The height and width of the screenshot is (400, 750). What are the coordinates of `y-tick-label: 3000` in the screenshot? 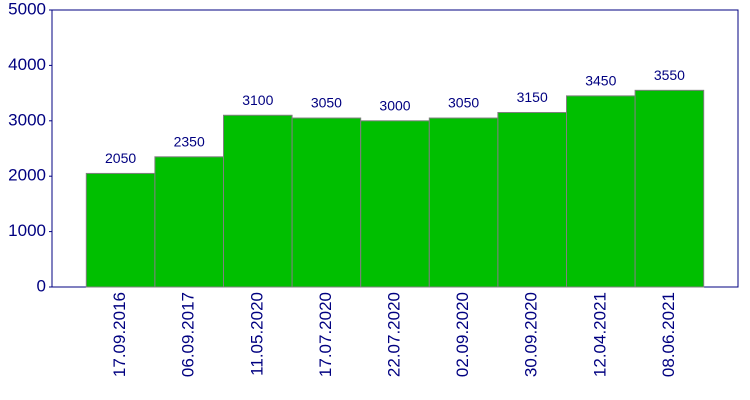 It's located at (27, 119).